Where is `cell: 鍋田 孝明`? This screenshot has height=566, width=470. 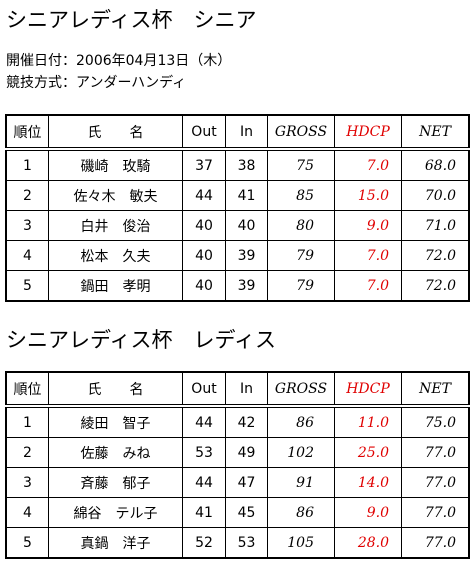 cell: 鍋田 孝明 is located at coordinates (115, 286).